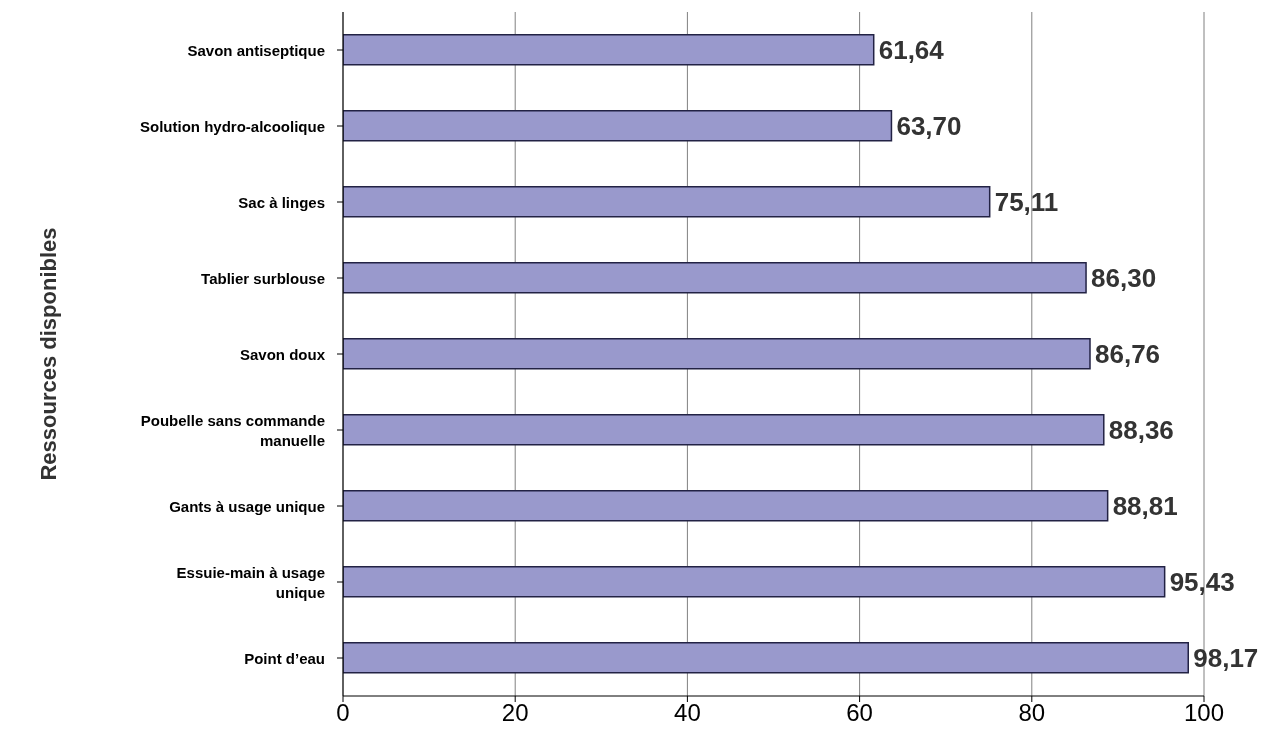 This screenshot has width=1273, height=746. Describe the element at coordinates (1145, 506) in the screenshot. I see `data-label: 88,81` at that location.